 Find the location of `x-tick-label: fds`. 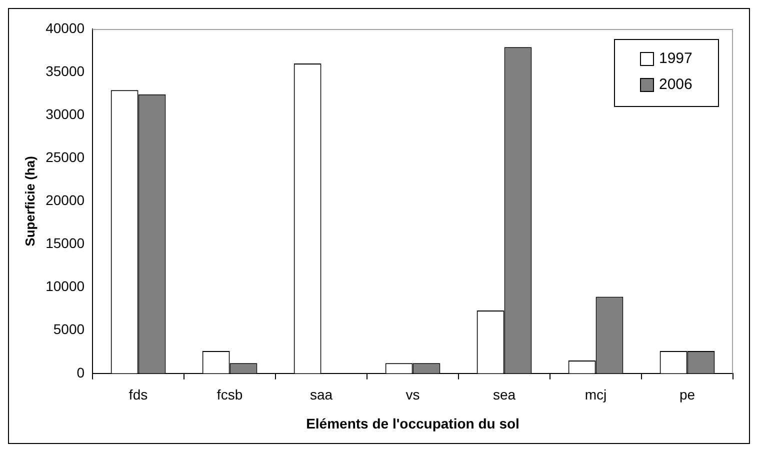

x-tick-label: fds is located at coordinates (138, 394).